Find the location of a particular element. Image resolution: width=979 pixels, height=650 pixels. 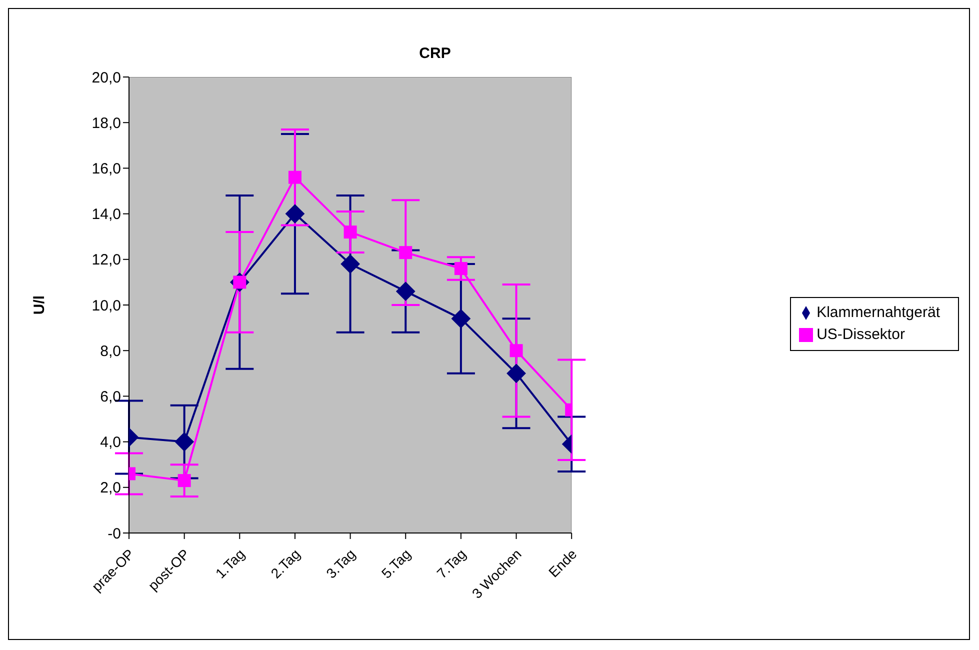

y-tick-label: 6,0 is located at coordinates (110, 397).